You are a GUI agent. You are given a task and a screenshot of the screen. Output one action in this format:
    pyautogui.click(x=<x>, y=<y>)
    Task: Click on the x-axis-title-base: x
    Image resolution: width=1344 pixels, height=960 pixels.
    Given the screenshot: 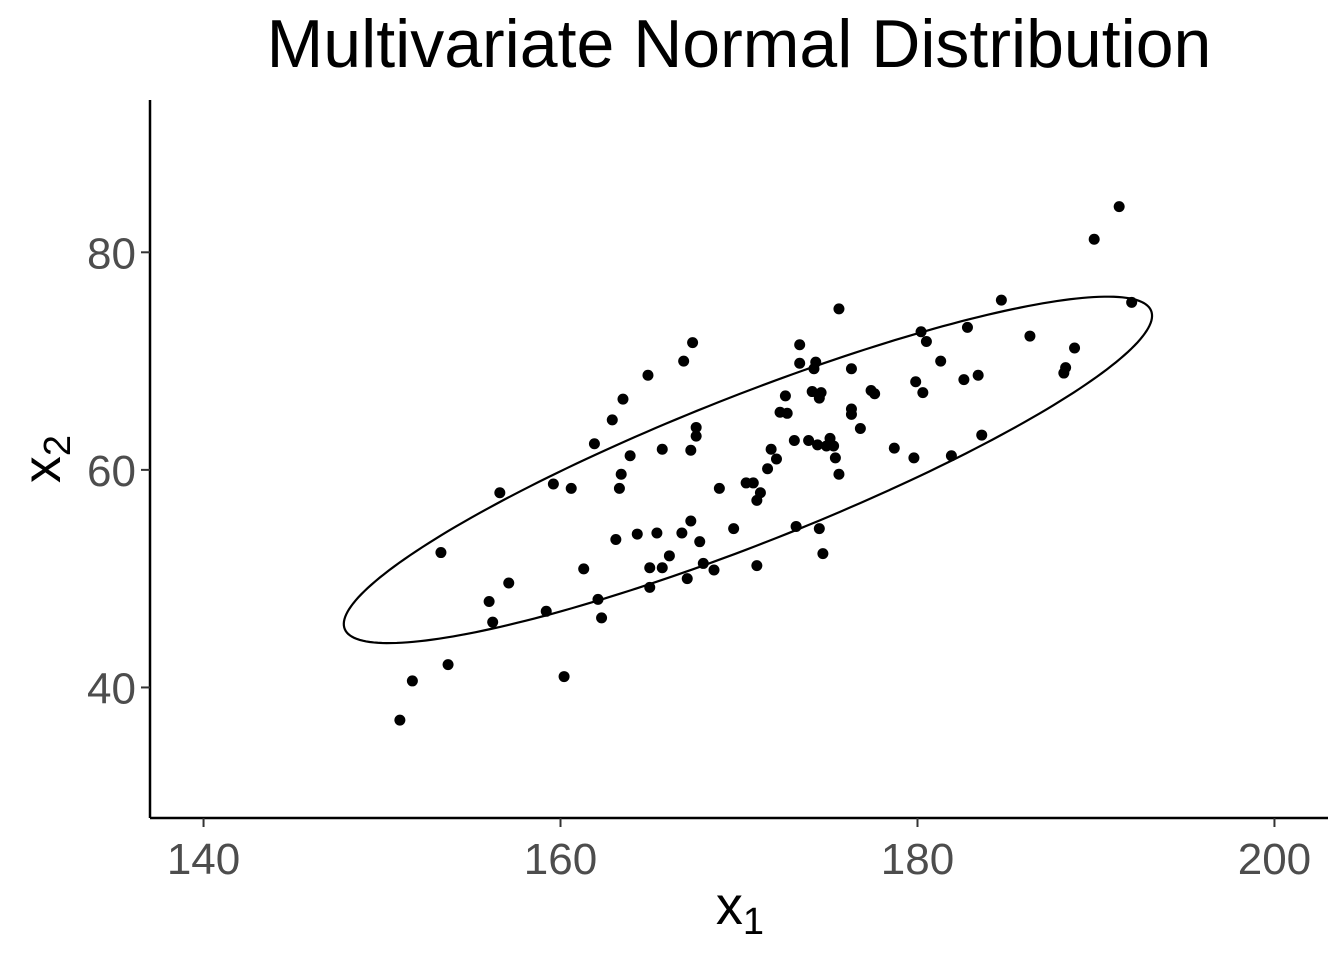 What is the action you would take?
    pyautogui.click(x=729, y=906)
    